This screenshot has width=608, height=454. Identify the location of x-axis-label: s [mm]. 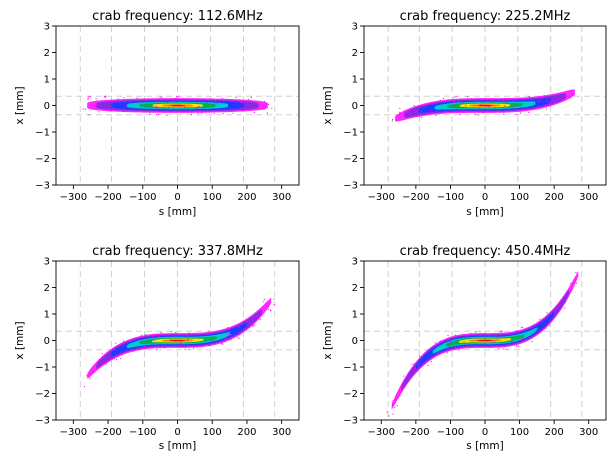
(177, 212).